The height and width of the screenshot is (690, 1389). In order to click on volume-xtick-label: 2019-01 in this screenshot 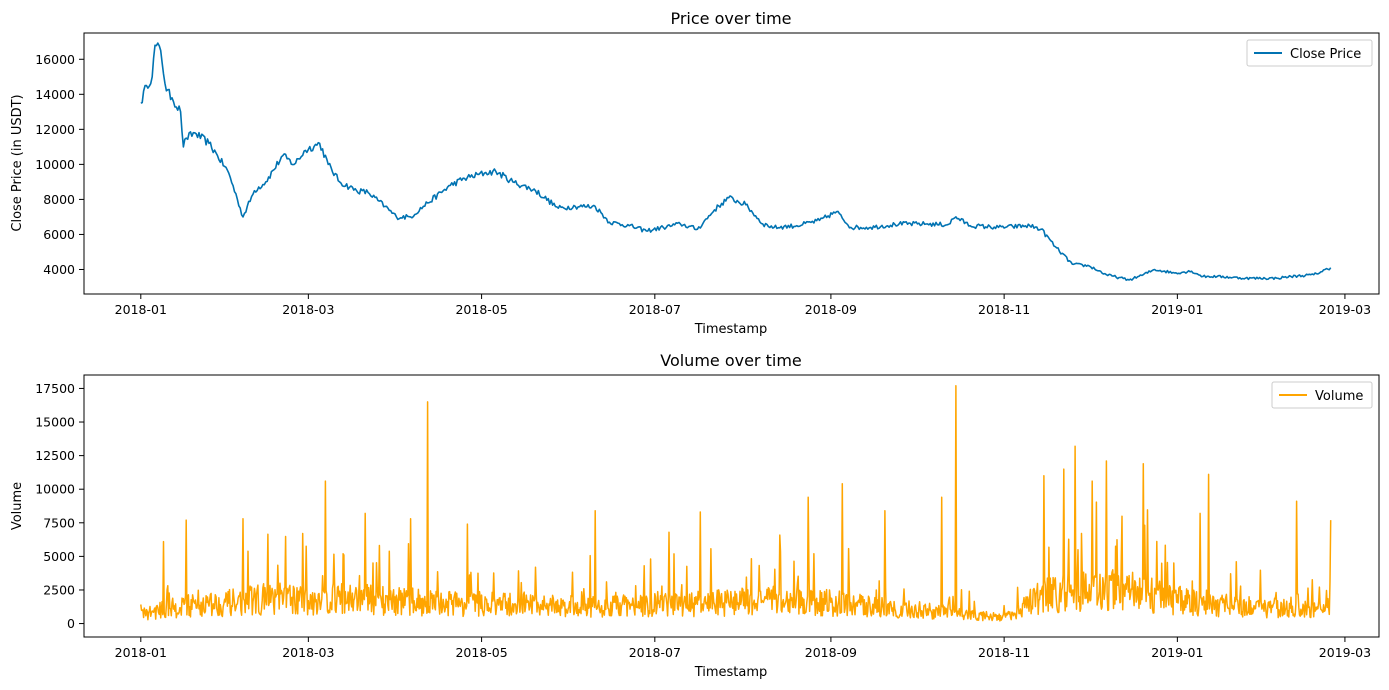, I will do `click(1177, 652)`.